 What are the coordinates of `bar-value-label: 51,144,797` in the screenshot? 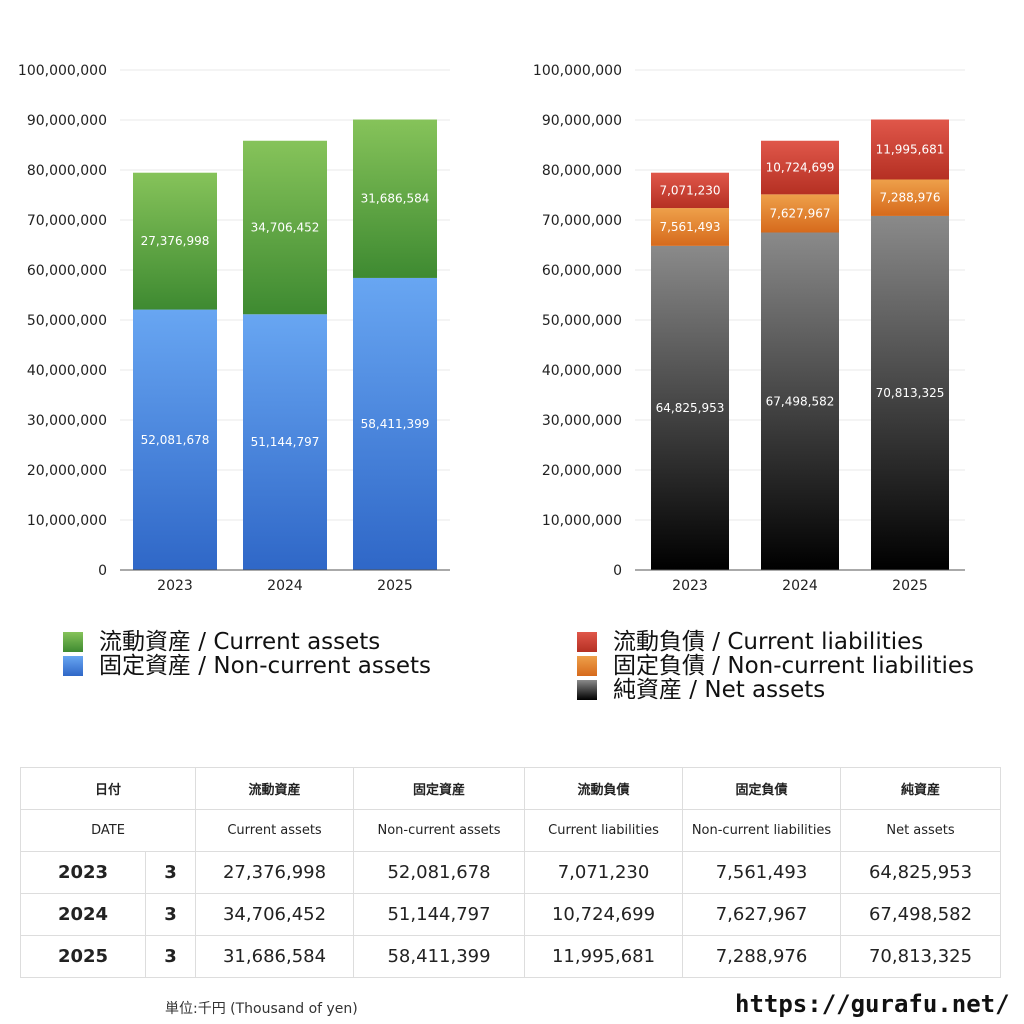 It's located at (285, 442).